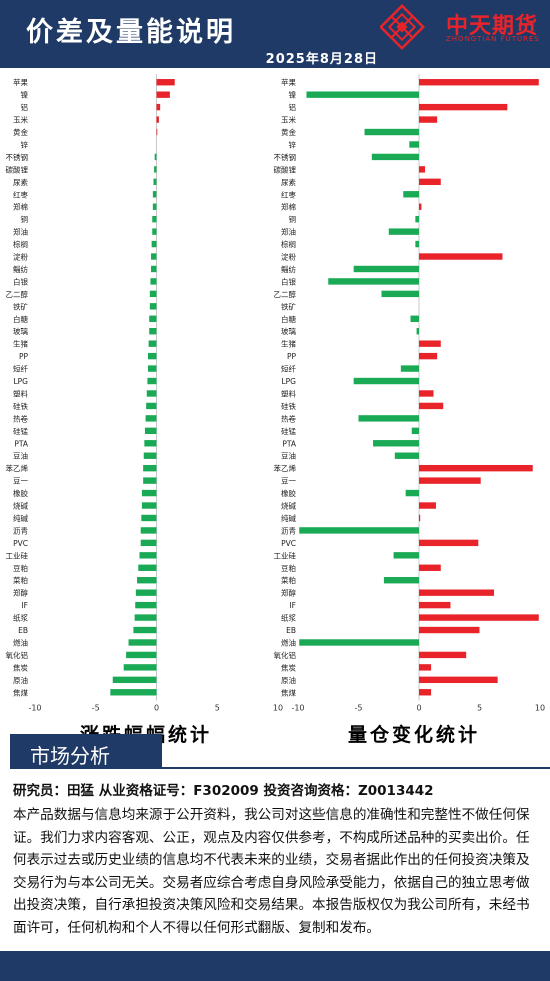  I want to click on x-tick-label-volume: 0, so click(418, 708).